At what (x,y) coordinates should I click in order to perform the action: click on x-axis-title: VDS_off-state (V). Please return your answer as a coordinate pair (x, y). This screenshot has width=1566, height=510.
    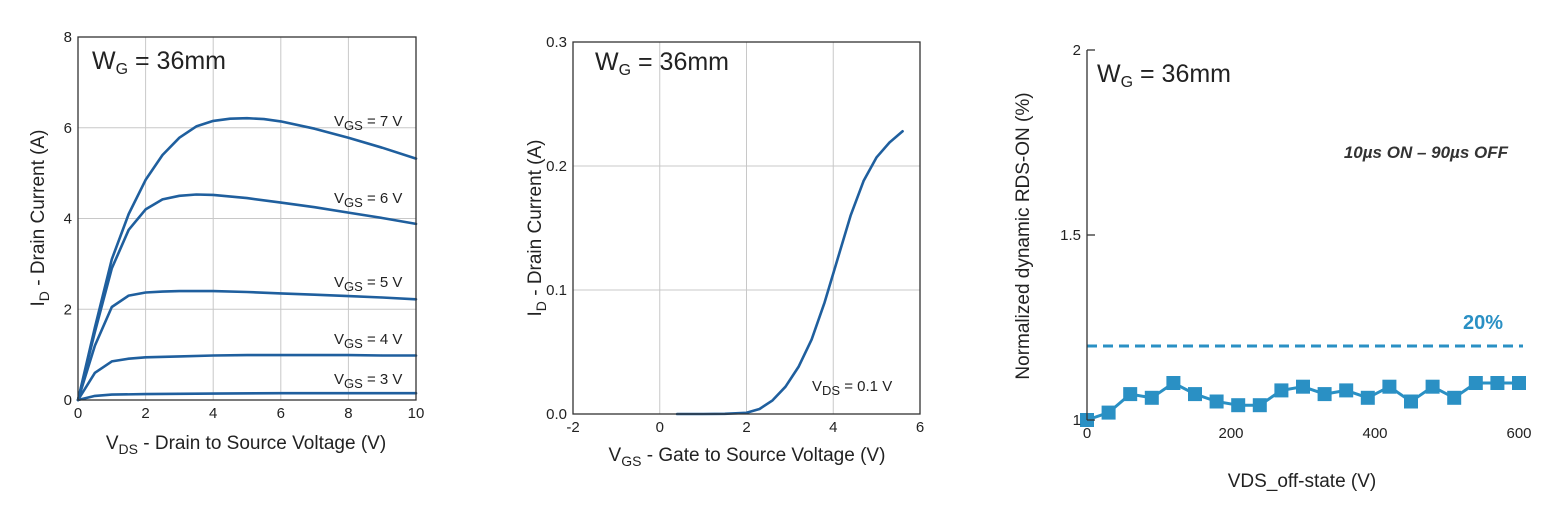
    Looking at the image, I should click on (1302, 481).